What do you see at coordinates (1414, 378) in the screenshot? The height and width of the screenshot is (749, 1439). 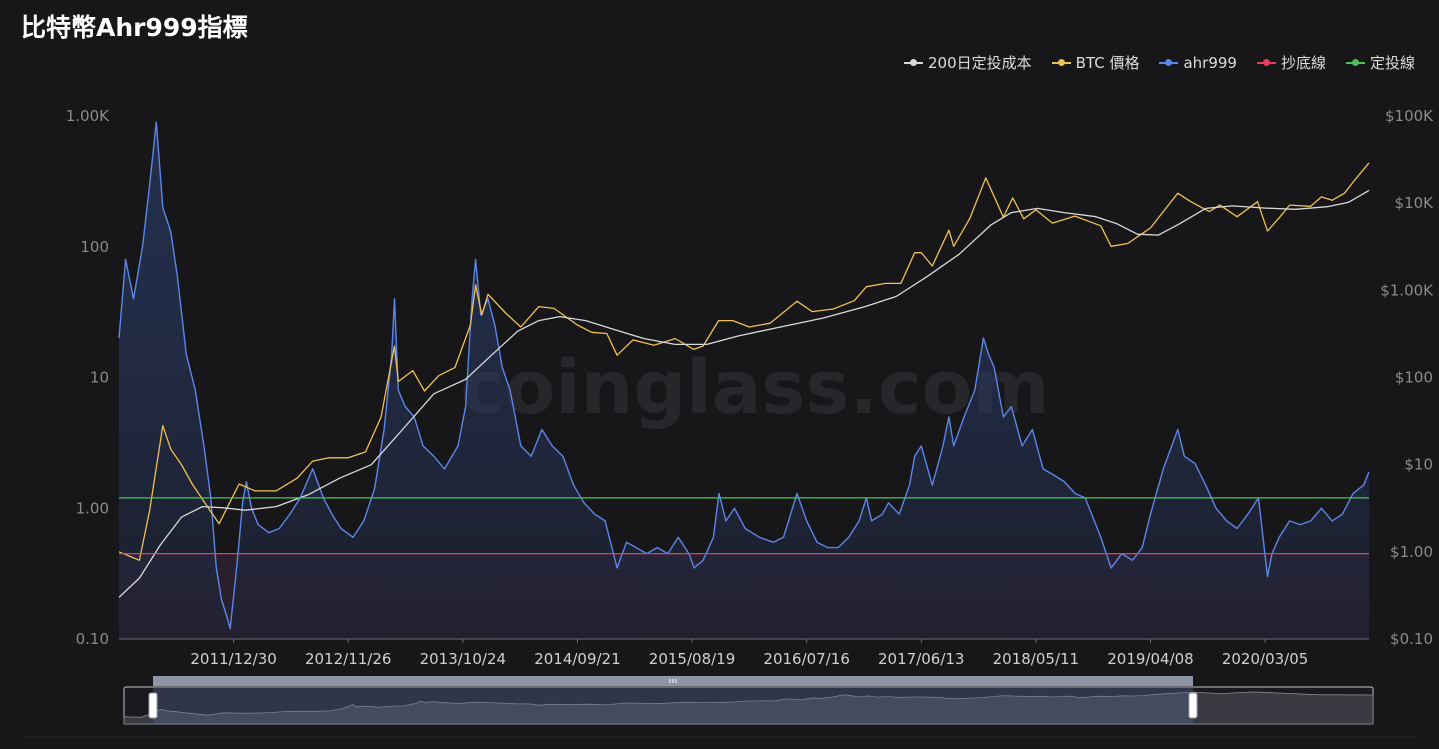 I see `y-right-tick-label: $100` at bounding box center [1414, 378].